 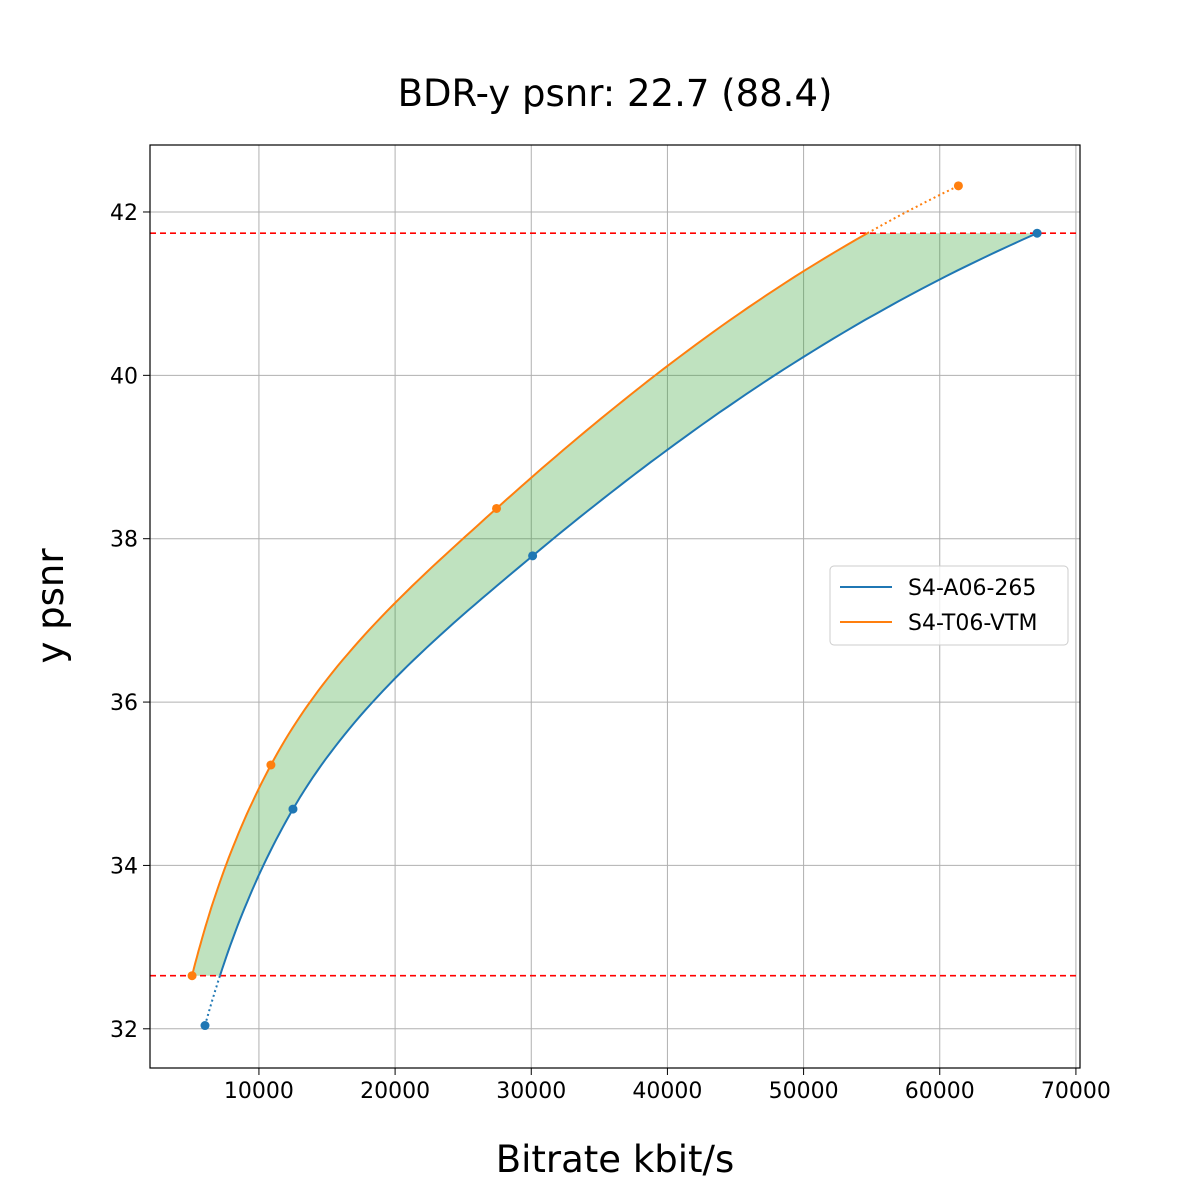 I want to click on x-tick-label: 30000, so click(x=531, y=1091).